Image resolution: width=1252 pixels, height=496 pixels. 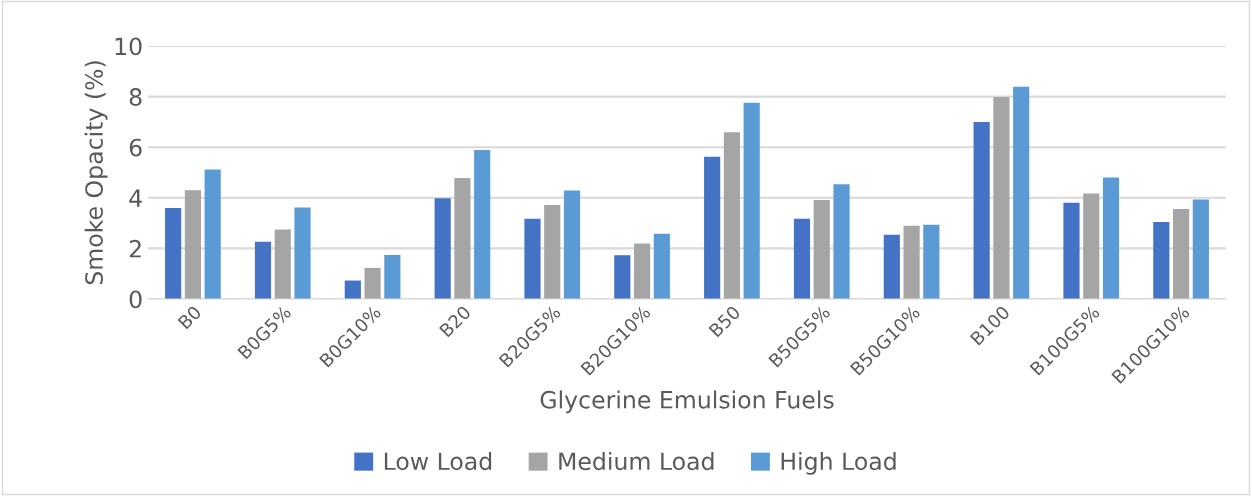 What do you see at coordinates (128, 46) in the screenshot?
I see `y-tick-label: 10` at bounding box center [128, 46].